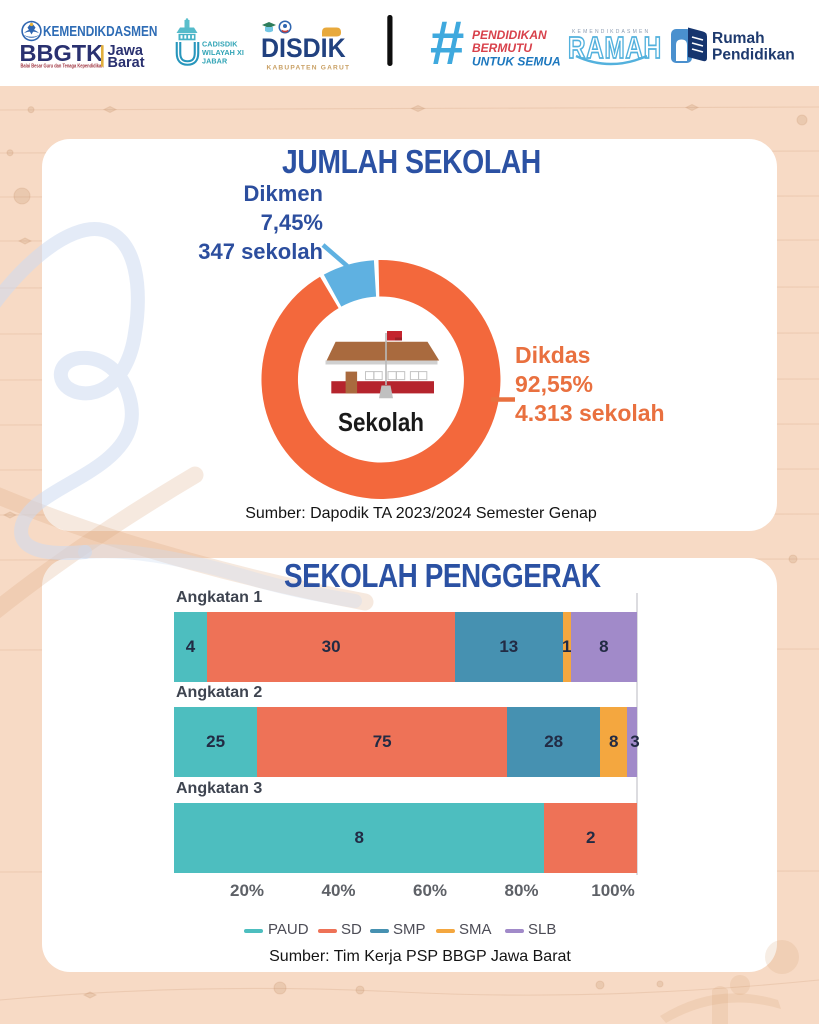 The height and width of the screenshot is (1024, 819). What do you see at coordinates (303, 47) in the screenshot?
I see `svg-text: DISDIK` at bounding box center [303, 47].